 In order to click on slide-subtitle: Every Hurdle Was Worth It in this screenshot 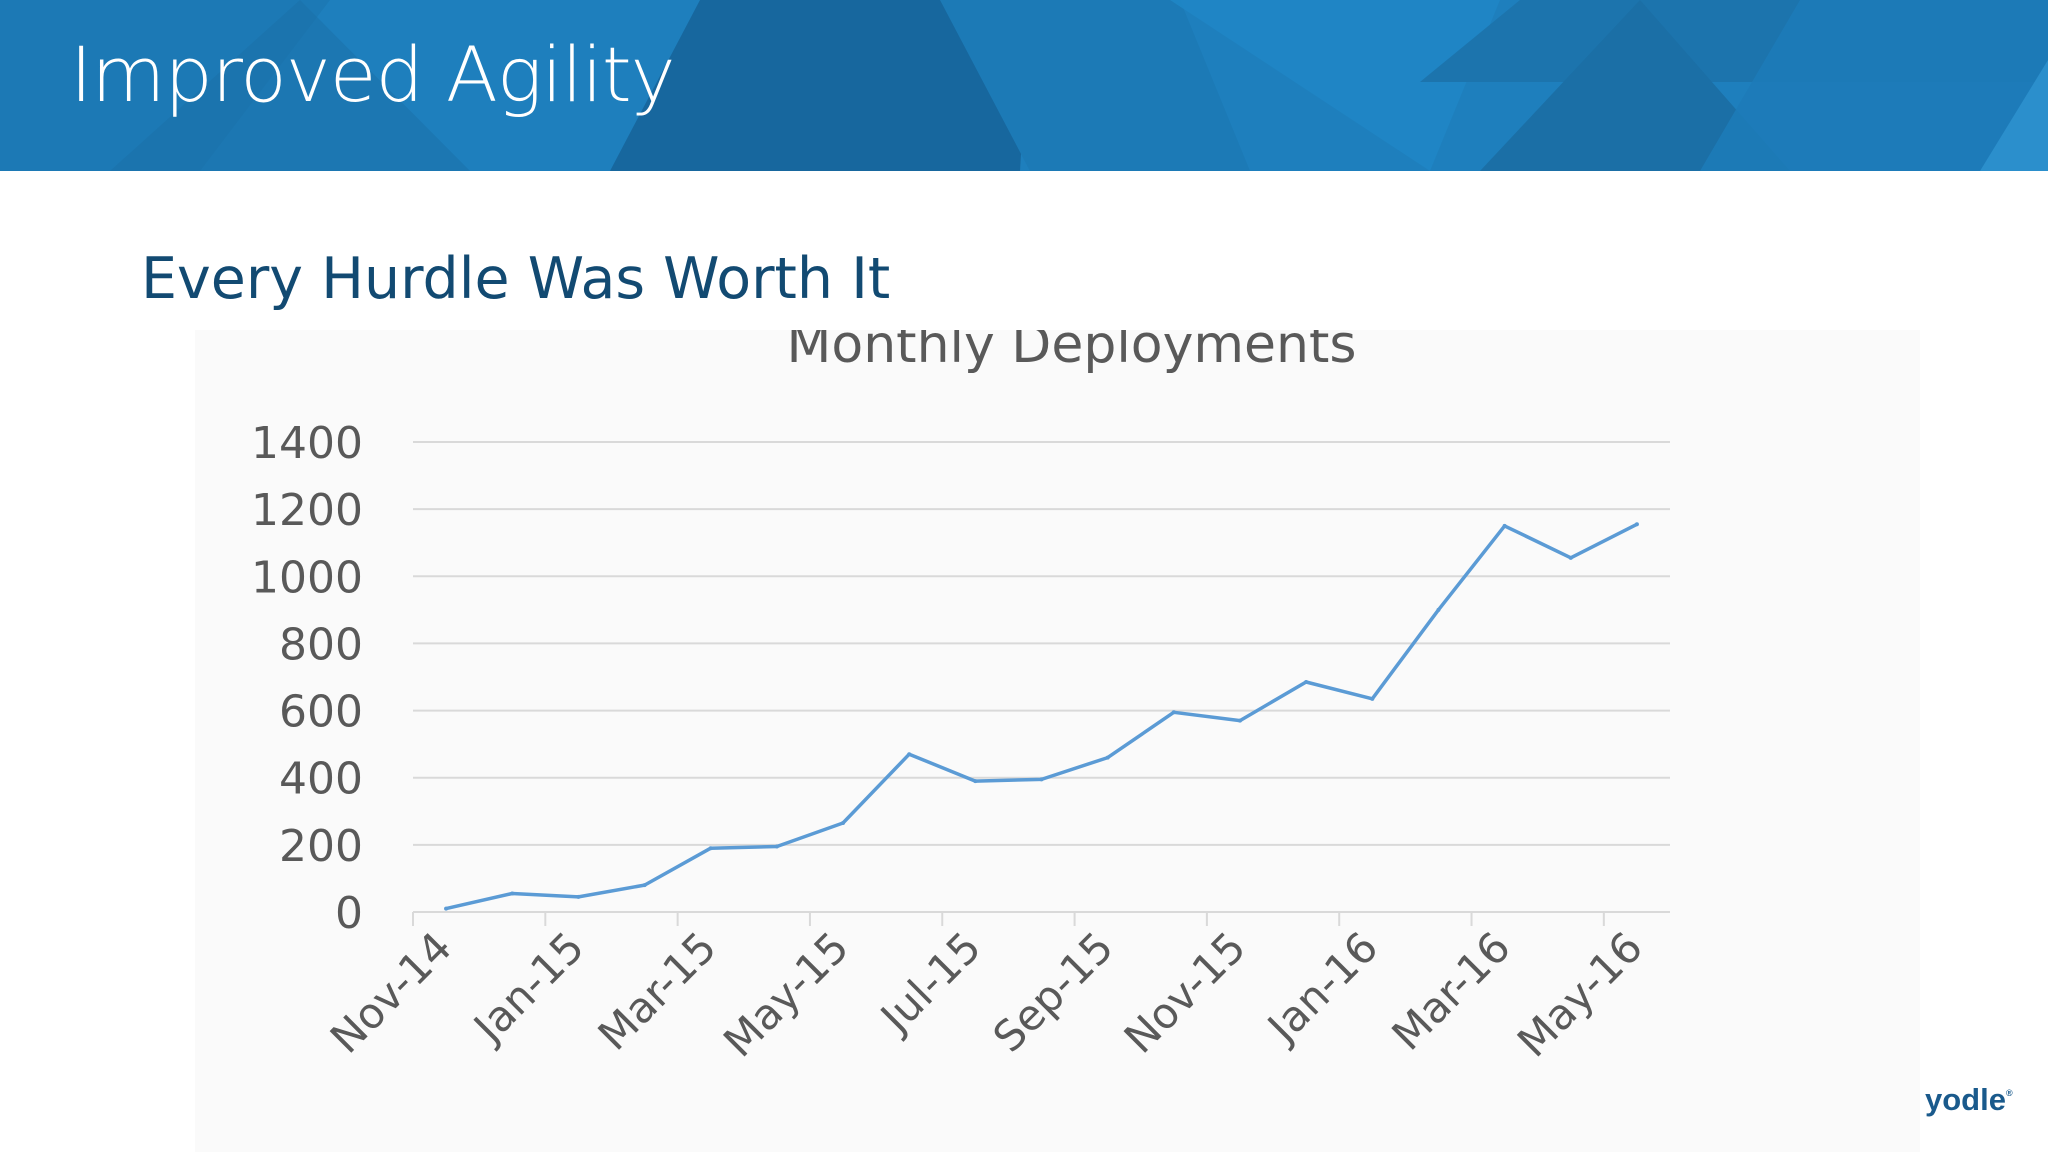, I will do `click(516, 279)`.